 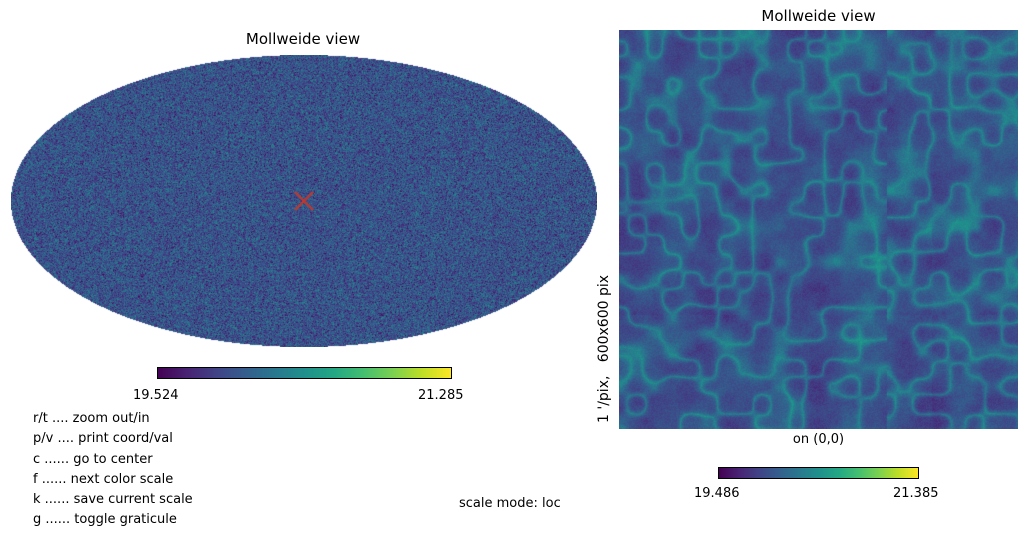 What do you see at coordinates (103, 479) in the screenshot?
I see `help-item-color-scale: f ...... next color scale` at bounding box center [103, 479].